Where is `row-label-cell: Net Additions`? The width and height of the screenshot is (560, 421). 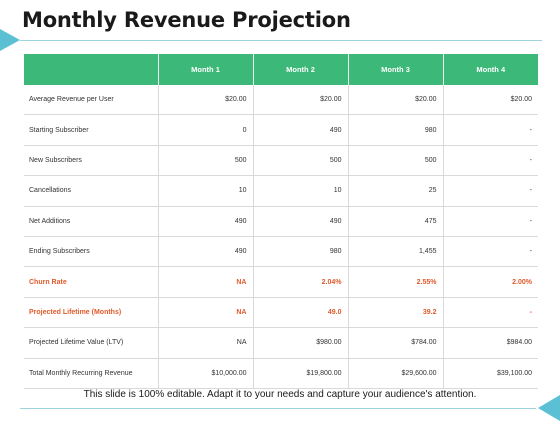
row-label-cell: Net Additions is located at coordinates (91, 221).